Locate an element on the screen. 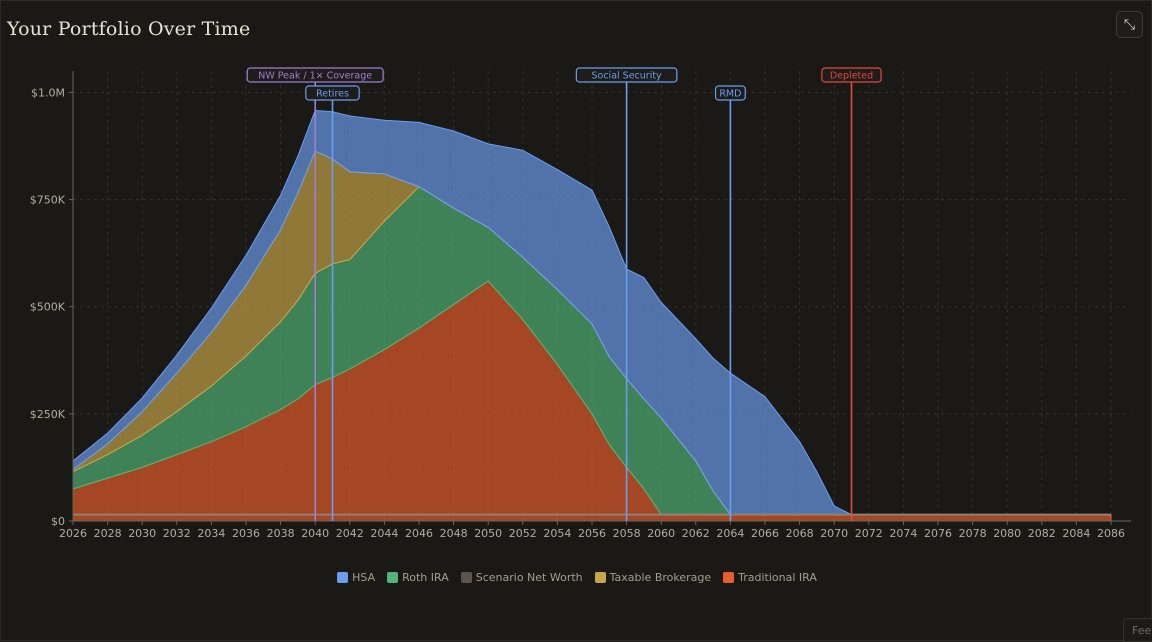 The image size is (1152, 642). event-marker-label: Depleted is located at coordinates (851, 76).